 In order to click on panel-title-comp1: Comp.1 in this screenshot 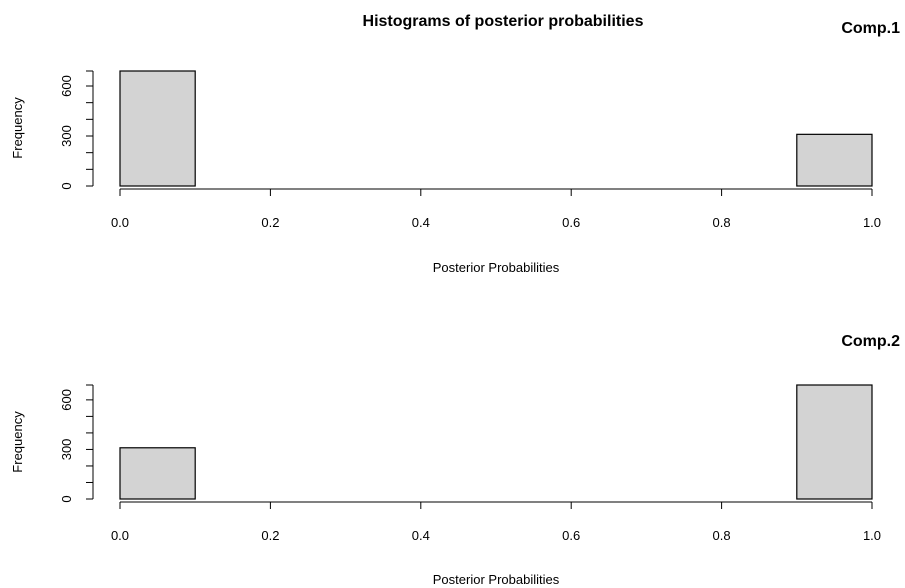, I will do `click(870, 28)`.